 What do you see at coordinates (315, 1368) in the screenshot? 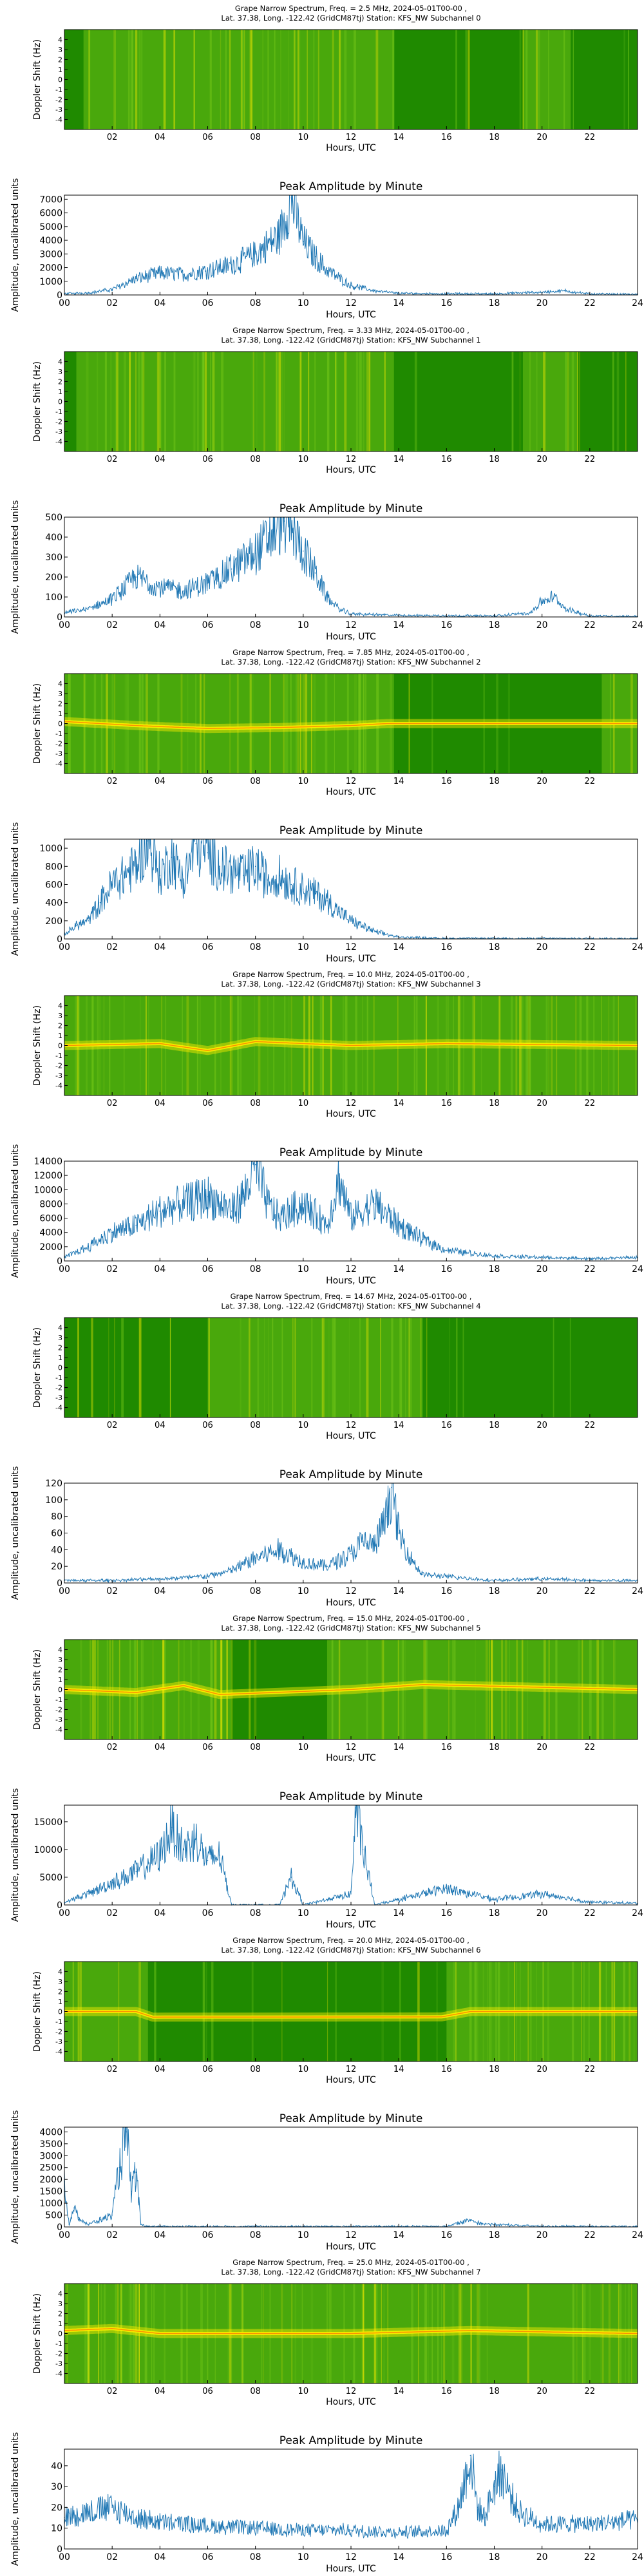
I see `active-region` at bounding box center [315, 1368].